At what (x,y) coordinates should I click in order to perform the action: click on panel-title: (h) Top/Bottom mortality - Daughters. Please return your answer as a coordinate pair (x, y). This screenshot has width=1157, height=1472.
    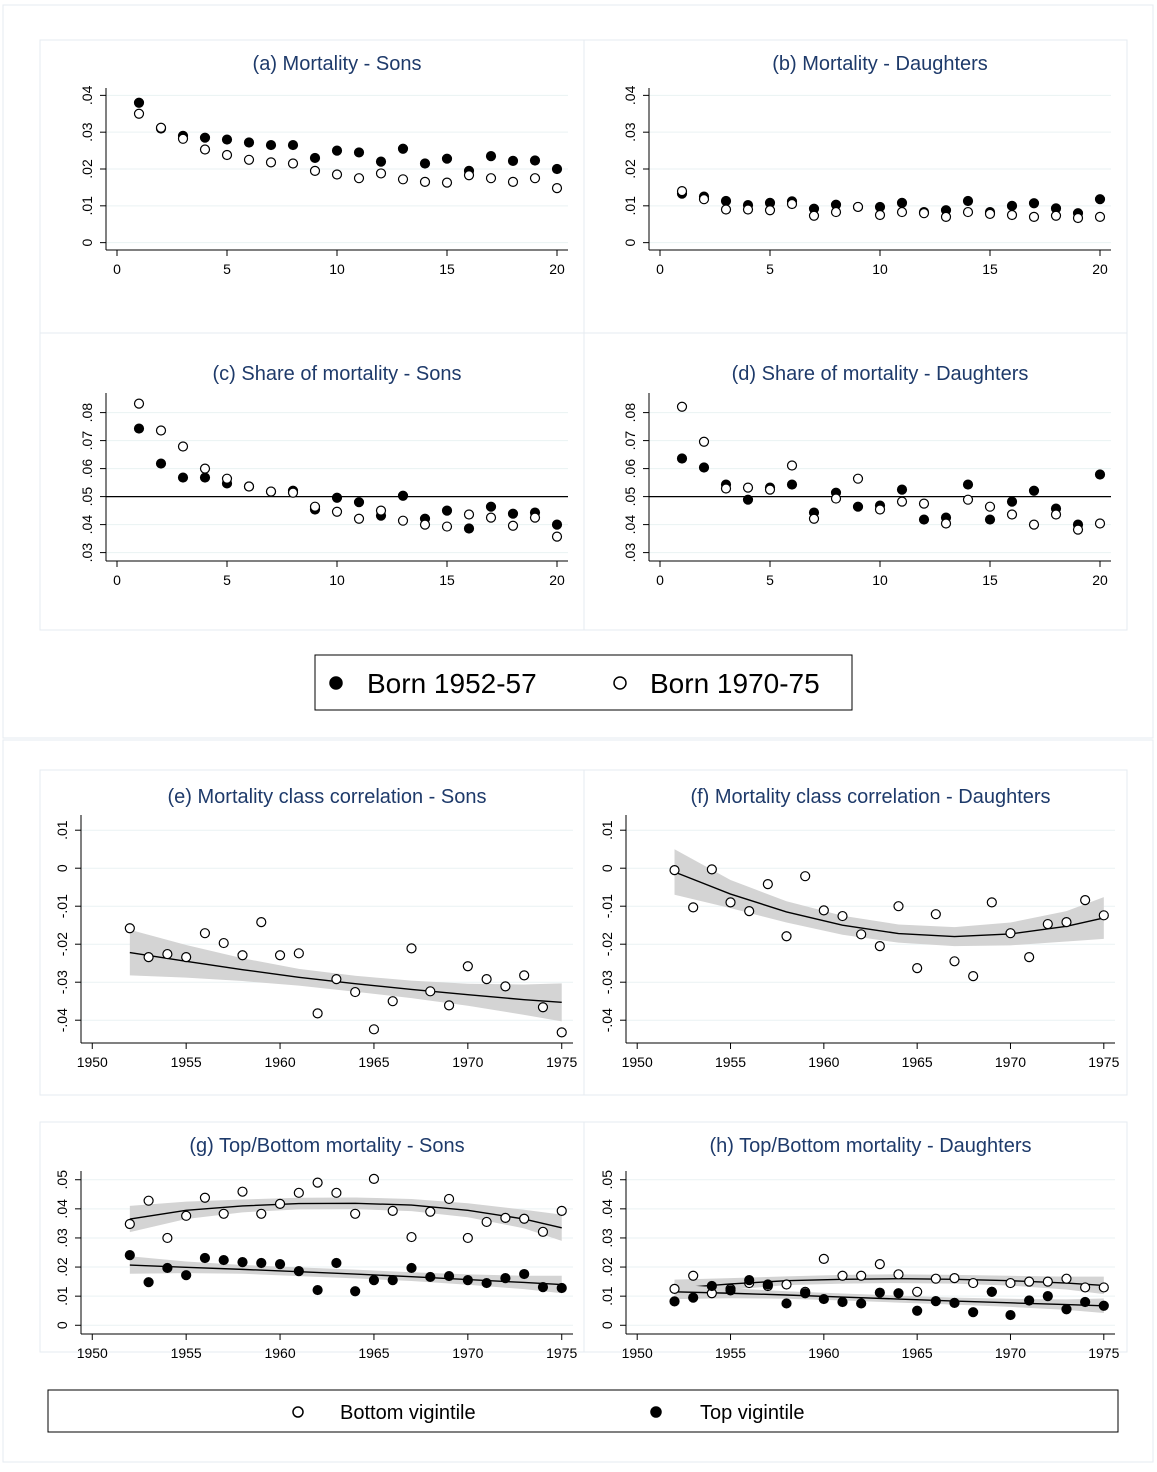
    Looking at the image, I should click on (871, 1146).